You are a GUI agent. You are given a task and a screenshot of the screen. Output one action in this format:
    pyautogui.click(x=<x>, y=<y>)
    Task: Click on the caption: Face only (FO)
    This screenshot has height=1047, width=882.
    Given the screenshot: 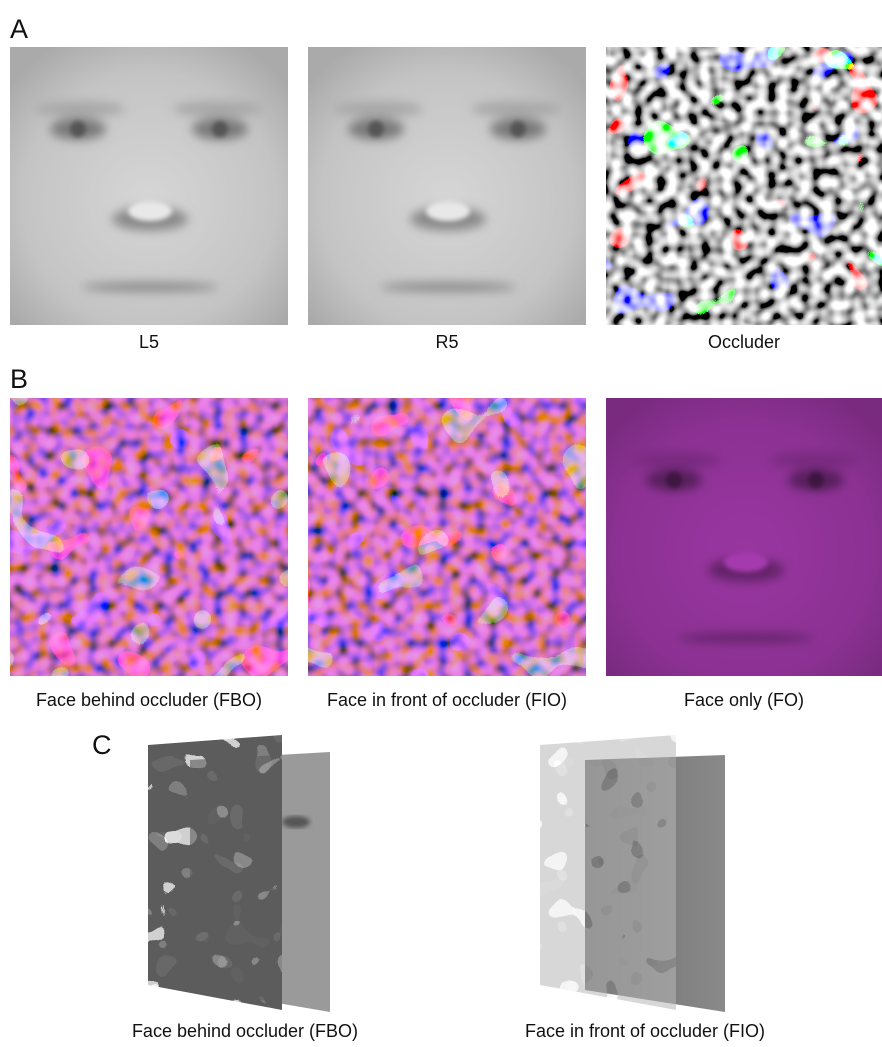 What is the action you would take?
    pyautogui.click(x=744, y=700)
    